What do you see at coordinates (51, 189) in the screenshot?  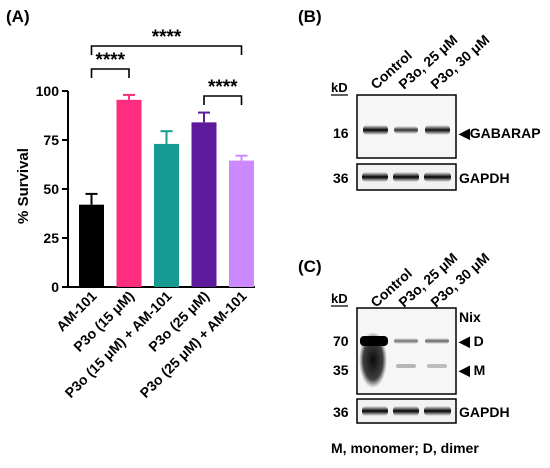 I see `y-tick-label-50: 50` at bounding box center [51, 189].